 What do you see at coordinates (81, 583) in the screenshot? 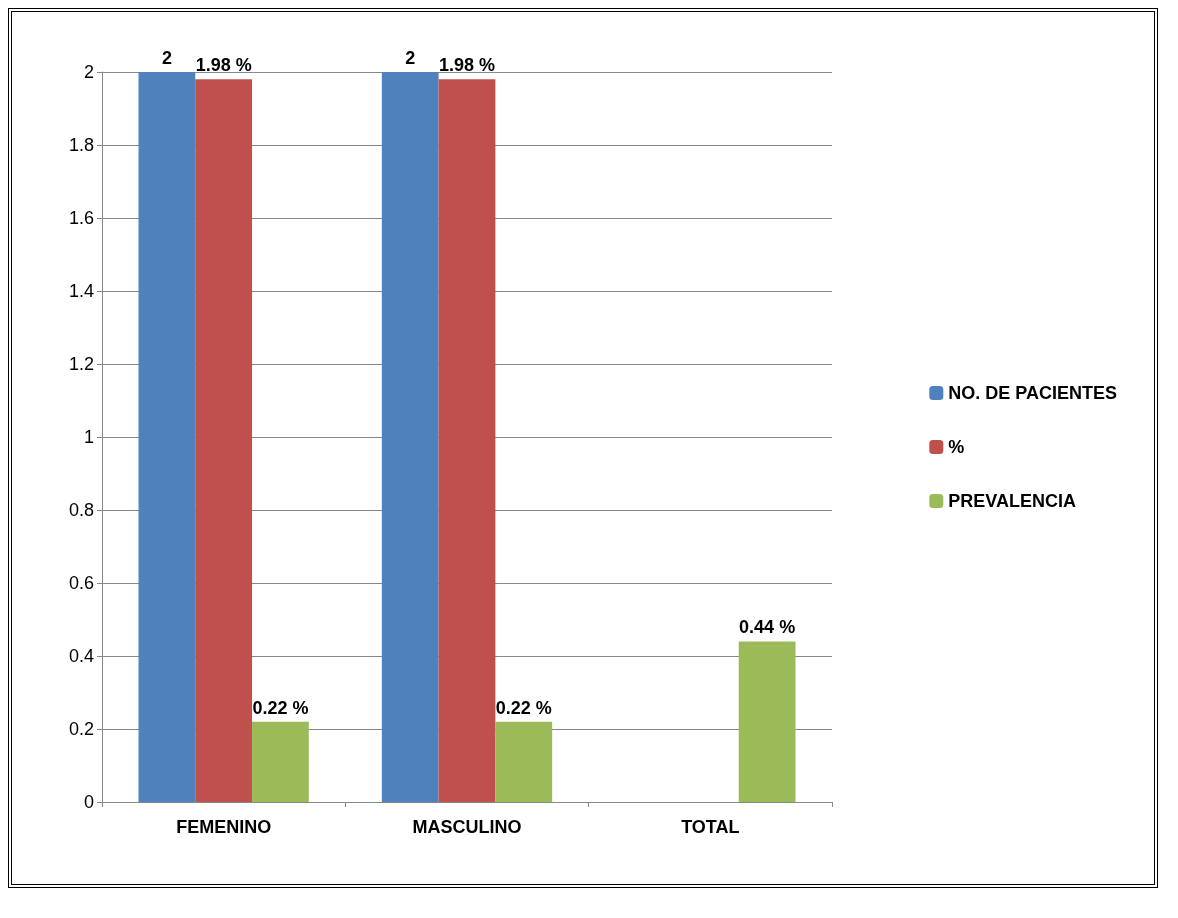
I see `y-tick-label: 0.6` at bounding box center [81, 583].